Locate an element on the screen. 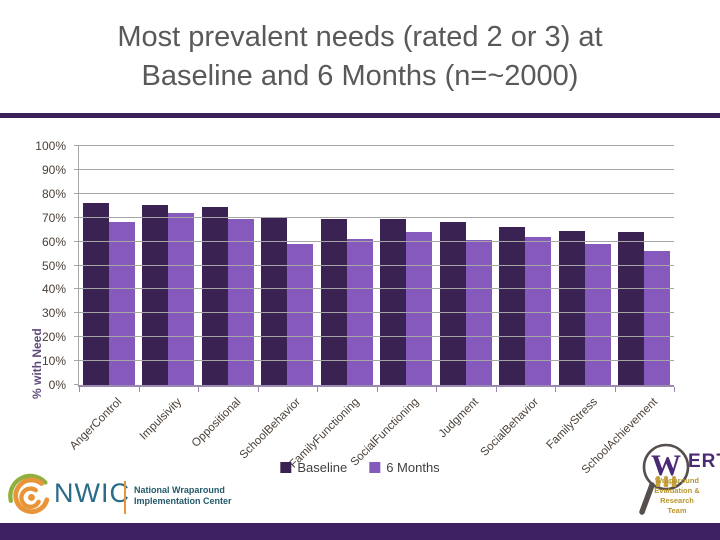 This screenshot has width=720, height=540. page-title-line-2: Baseline and 6 Months (n=~2000) is located at coordinates (360, 76).